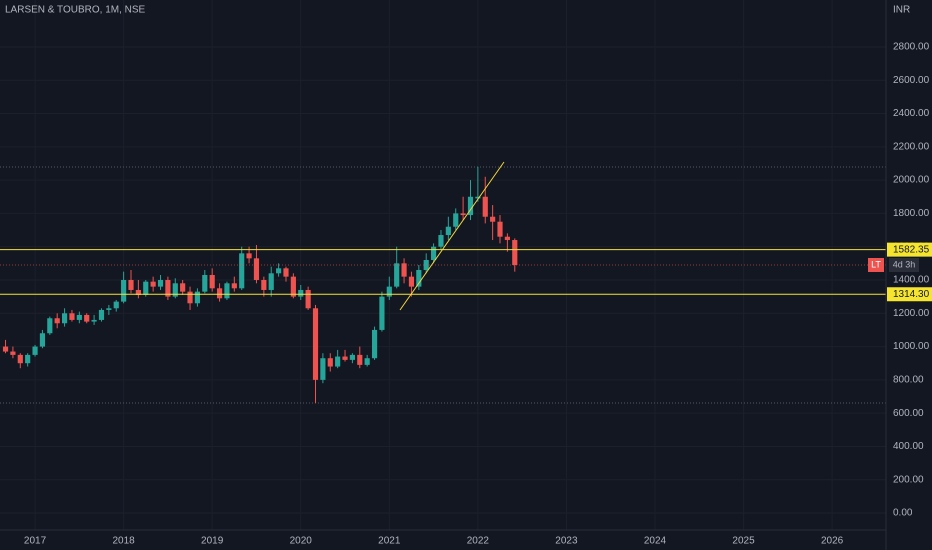  Describe the element at coordinates (911, 180) in the screenshot. I see `y-tick-label: 2000.00` at that location.